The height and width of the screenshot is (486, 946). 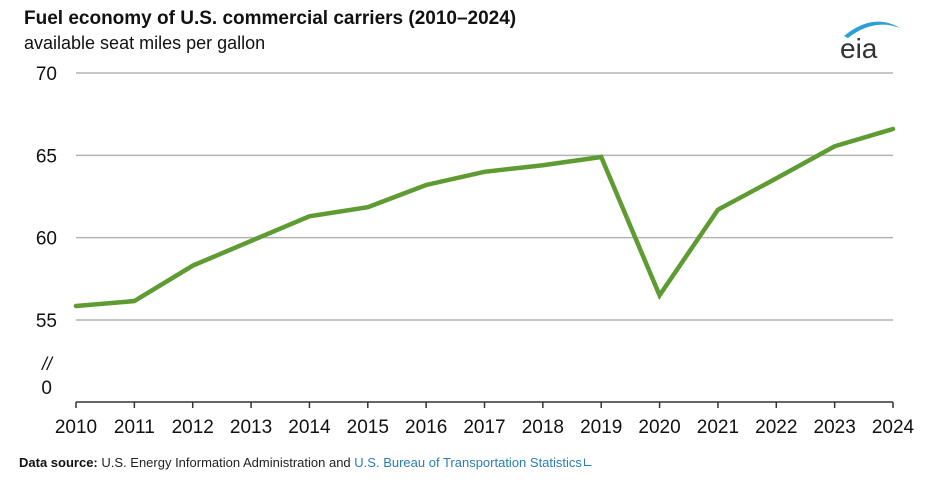 What do you see at coordinates (46, 74) in the screenshot?
I see `y-tick-label: 70` at bounding box center [46, 74].